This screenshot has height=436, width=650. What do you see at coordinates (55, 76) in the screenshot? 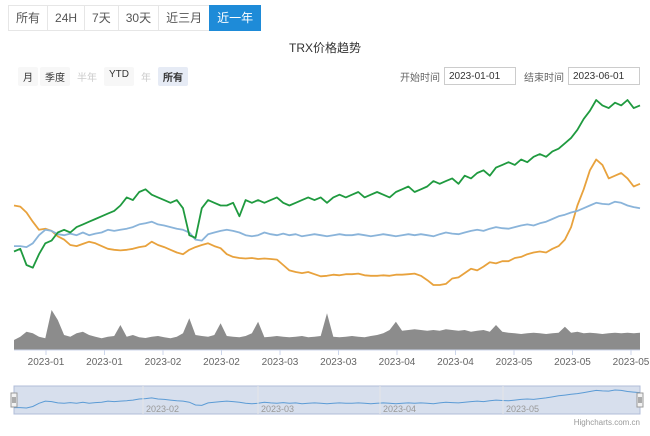
I see `zoom-button-1: 季度` at bounding box center [55, 76].